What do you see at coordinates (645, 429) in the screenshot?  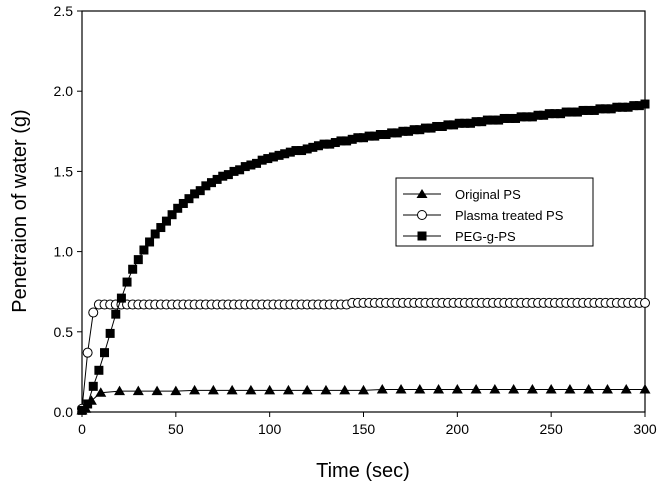 I see `x-tick-label: 300` at bounding box center [645, 429].